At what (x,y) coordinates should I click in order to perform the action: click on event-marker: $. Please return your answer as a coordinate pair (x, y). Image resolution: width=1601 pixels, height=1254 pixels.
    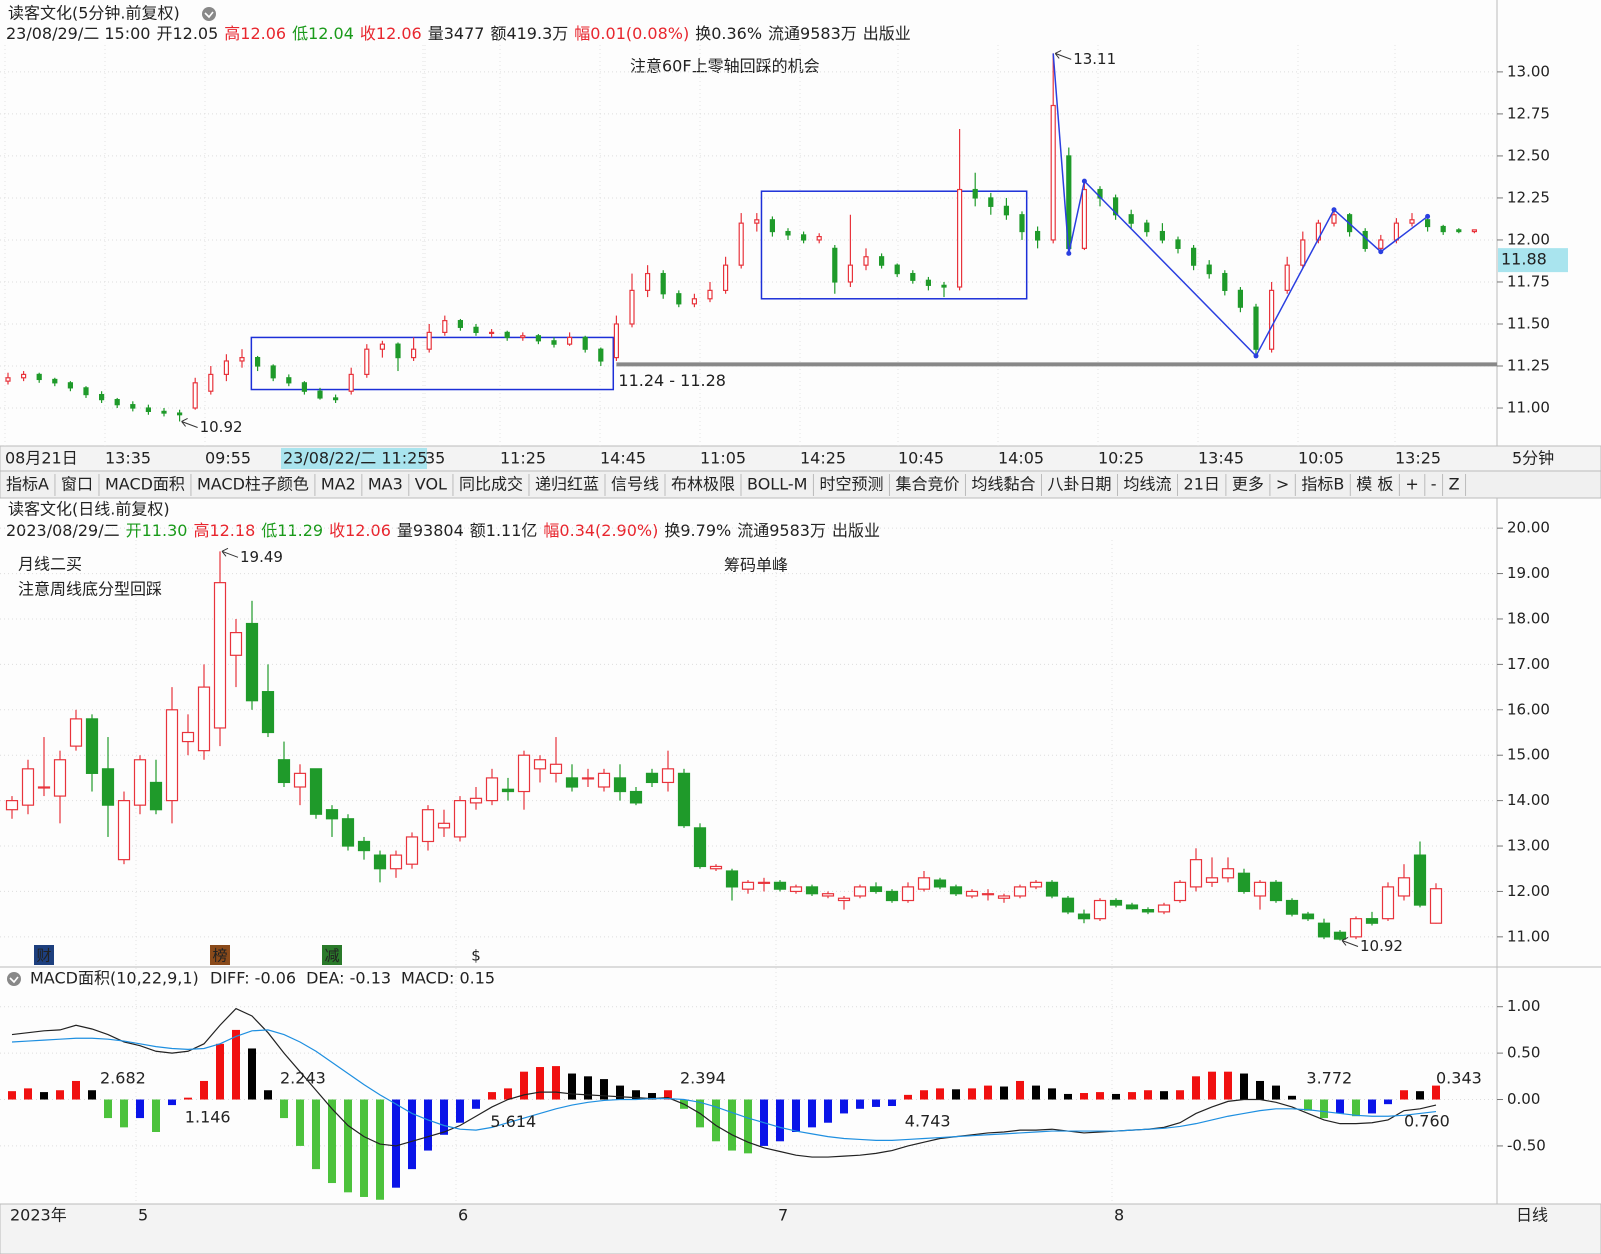
    Looking at the image, I should click on (476, 956).